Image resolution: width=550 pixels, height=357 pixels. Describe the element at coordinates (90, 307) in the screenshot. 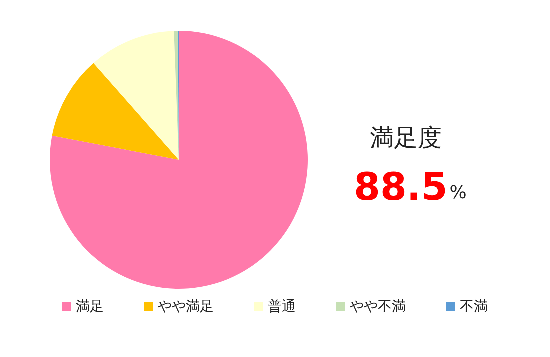

I see `legend-label: 満足` at that location.